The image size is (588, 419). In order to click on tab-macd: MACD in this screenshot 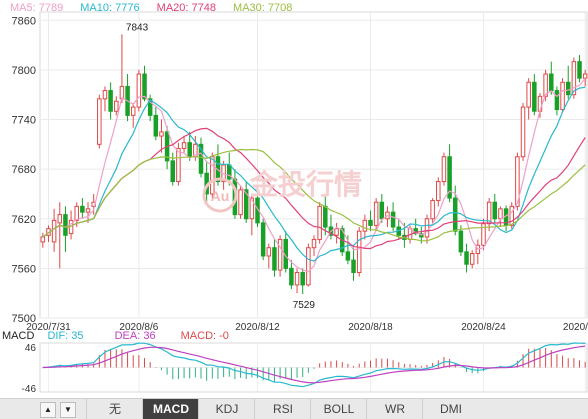, I will do `click(170, 409)`.